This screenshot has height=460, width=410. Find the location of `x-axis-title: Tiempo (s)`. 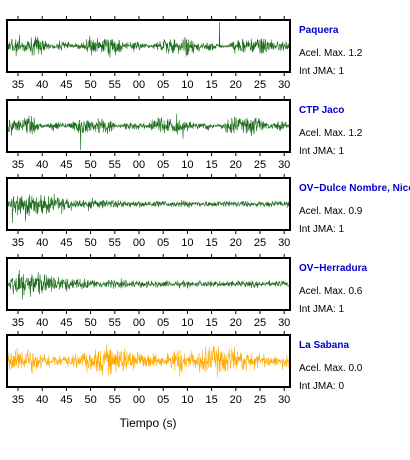

x-axis-title: Tiempo (s) is located at coordinates (148, 423).